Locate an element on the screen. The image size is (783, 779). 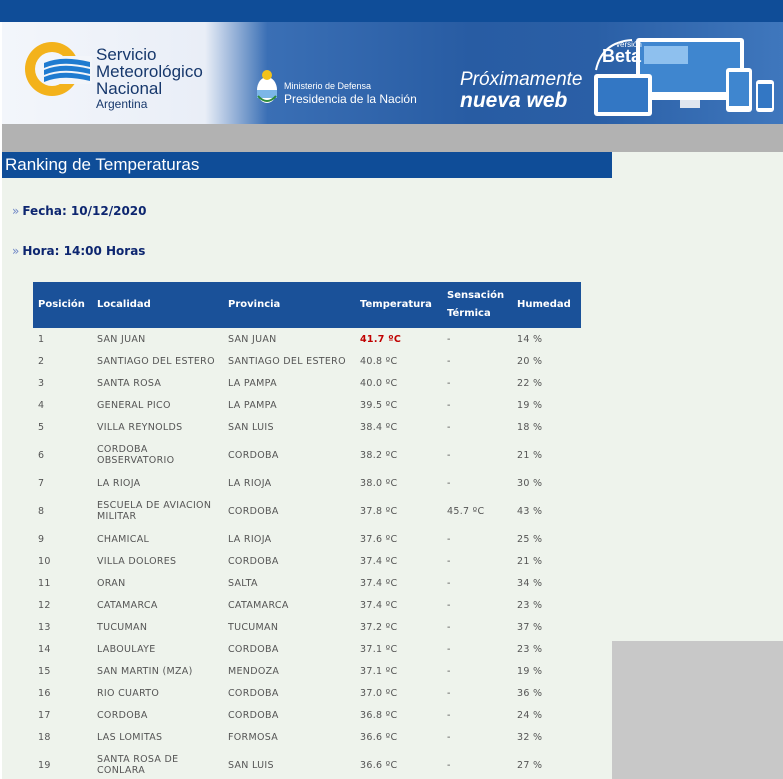
table-row: 6 CORDOBA OBSERVATORIO CORDOBA 38.2 ºC -21 % is located at coordinates (307, 455).